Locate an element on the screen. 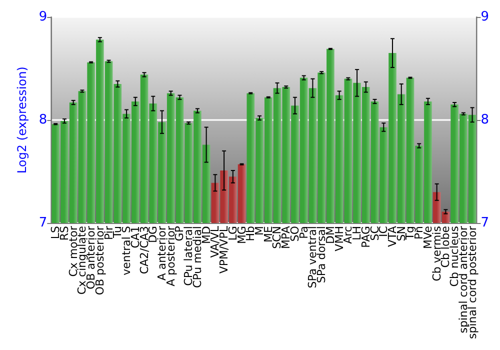 The height and width of the screenshot is (350, 500). y-tick-label: 8 is located at coordinates (43, 120).